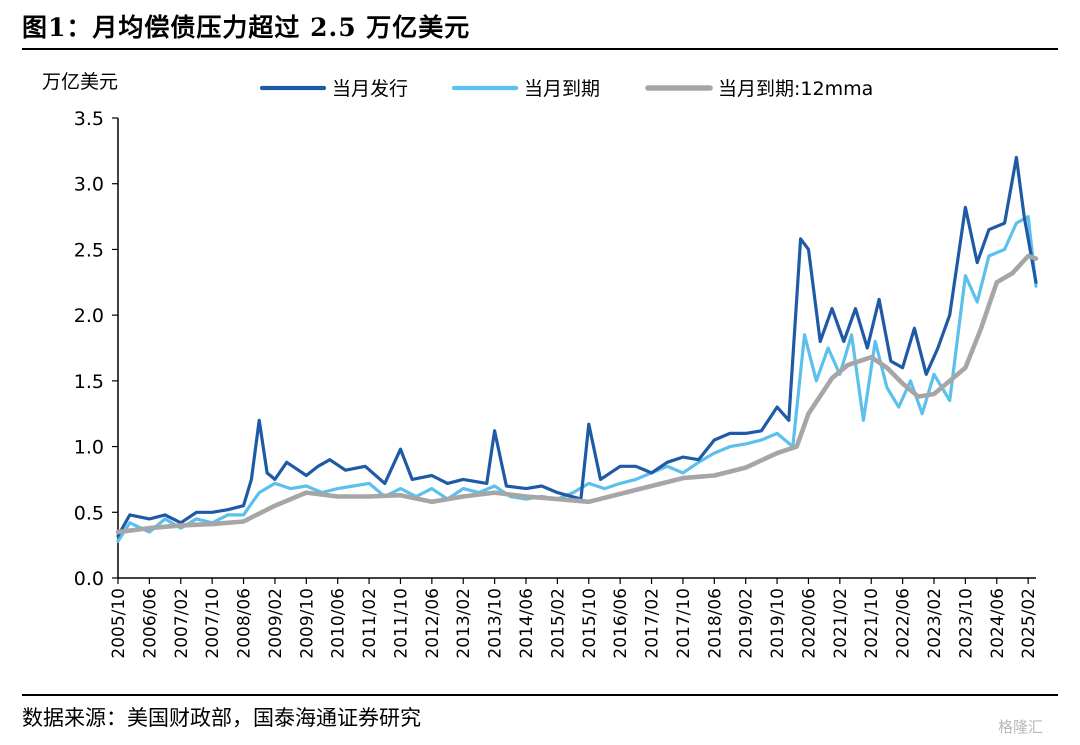 The image size is (1080, 745). What do you see at coordinates (246, 27) in the screenshot?
I see `figure-title: 图1：月均偿债压力超过 2.5 万亿美元` at bounding box center [246, 27].